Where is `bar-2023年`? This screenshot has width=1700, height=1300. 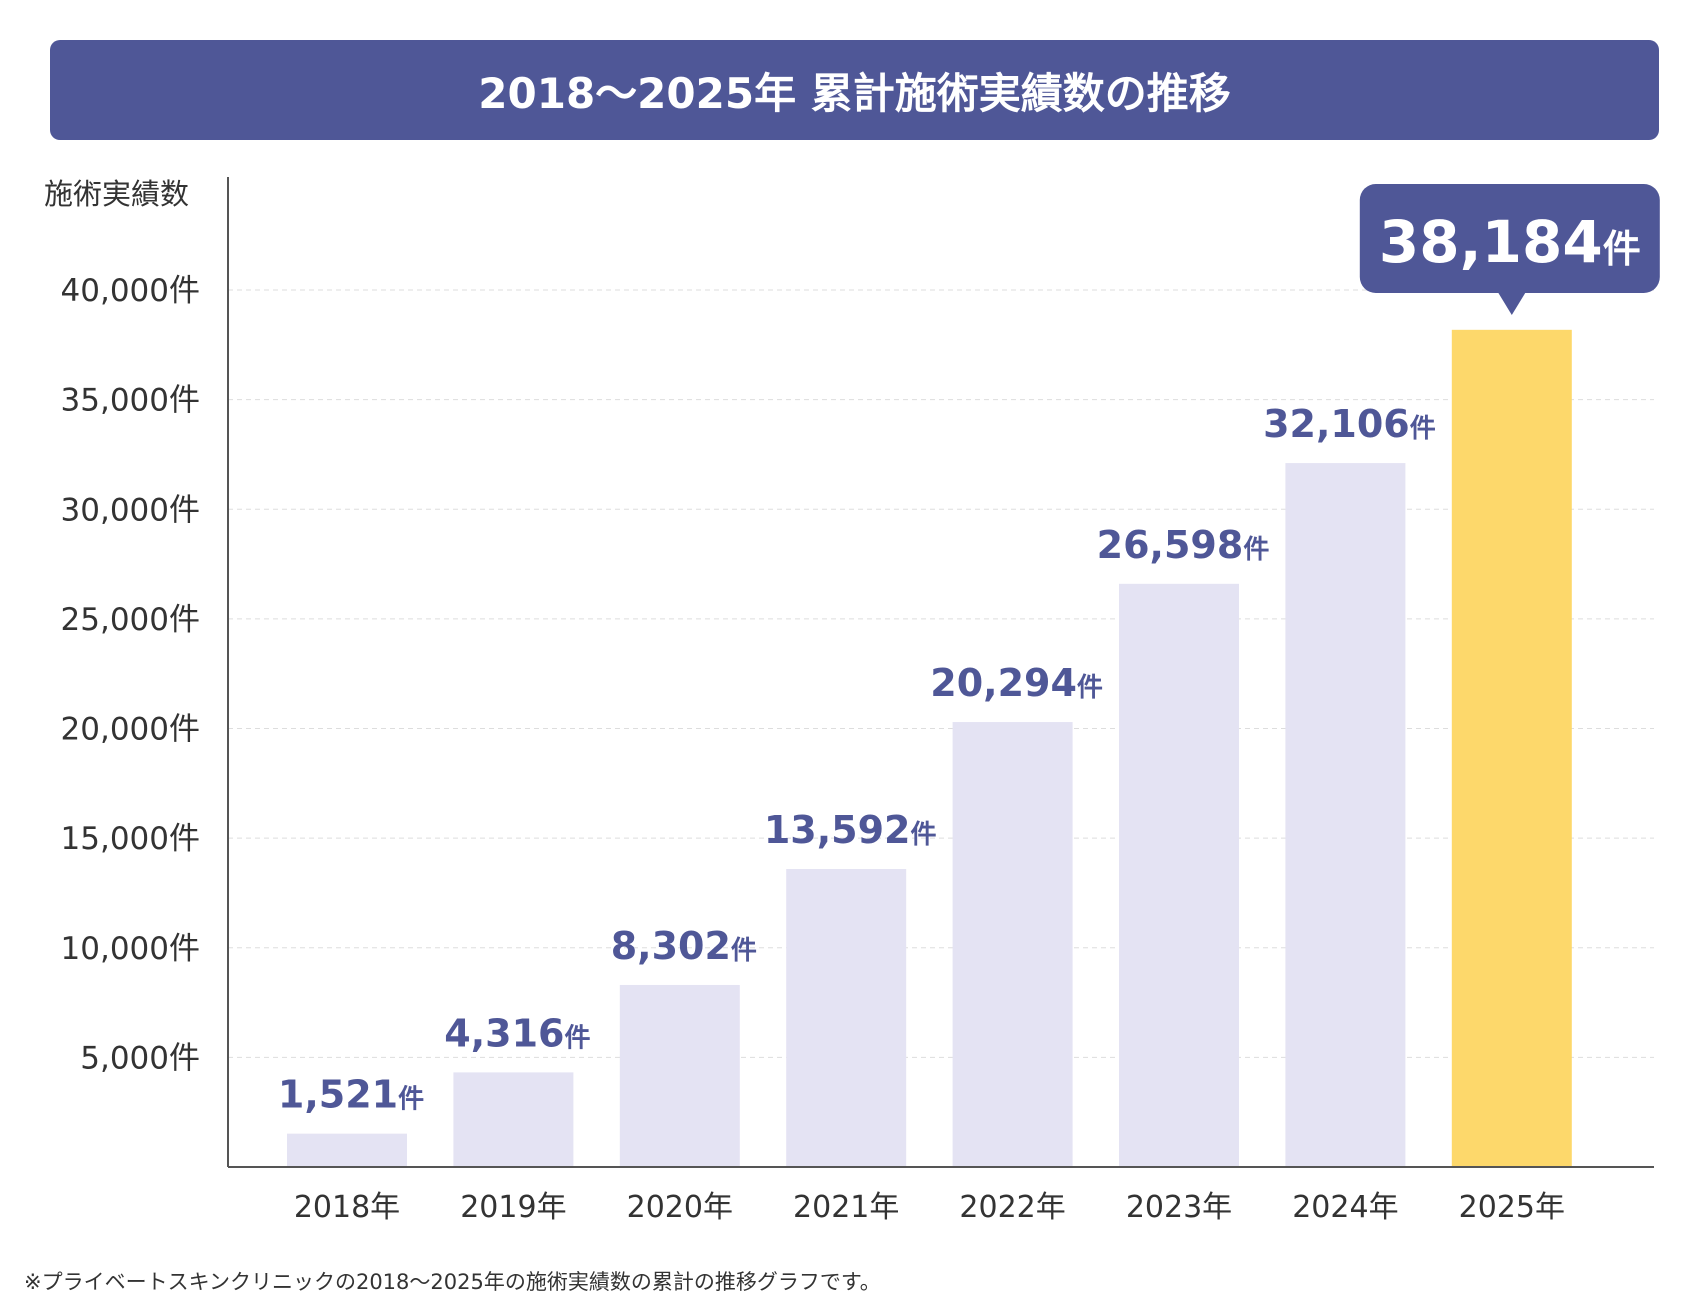 bar-2023年 is located at coordinates (1179, 875).